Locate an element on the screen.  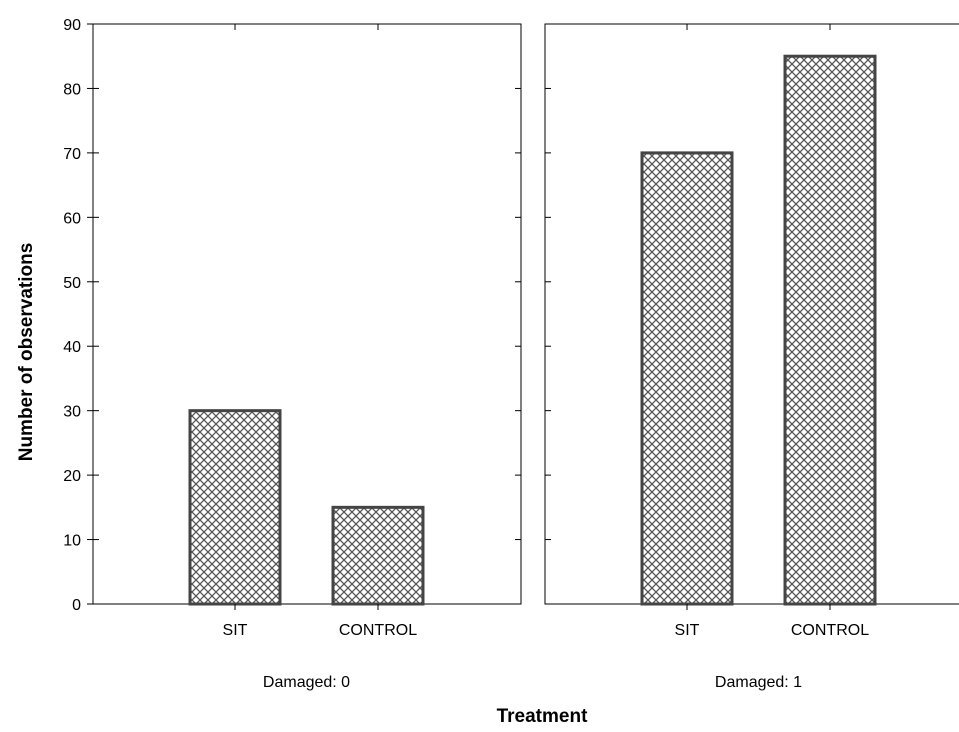
x-axis-title: Treatment is located at coordinates (542, 716).